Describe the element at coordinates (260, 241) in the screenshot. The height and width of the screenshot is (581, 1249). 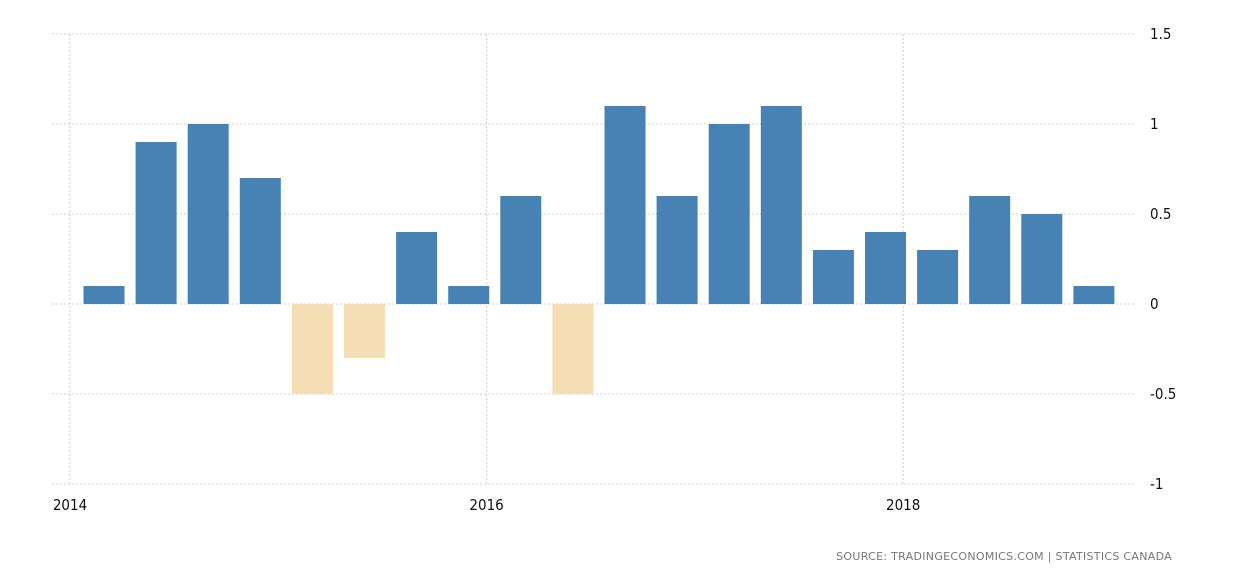
I see `bar-2014Q4` at that location.